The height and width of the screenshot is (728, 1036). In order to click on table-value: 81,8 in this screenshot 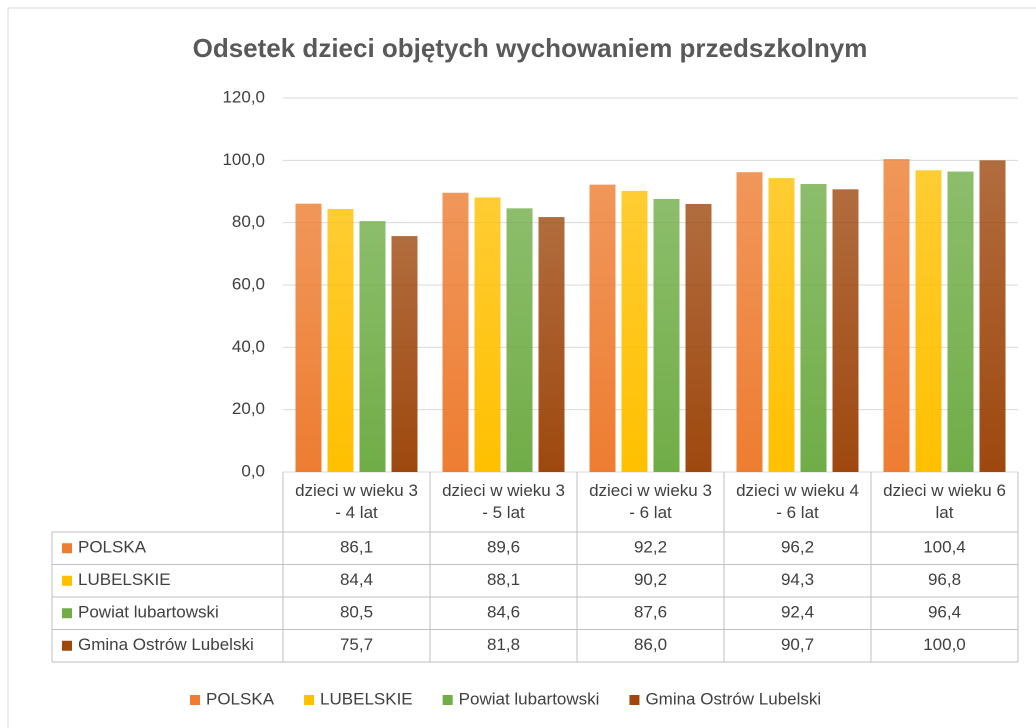, I will do `click(503, 644)`.